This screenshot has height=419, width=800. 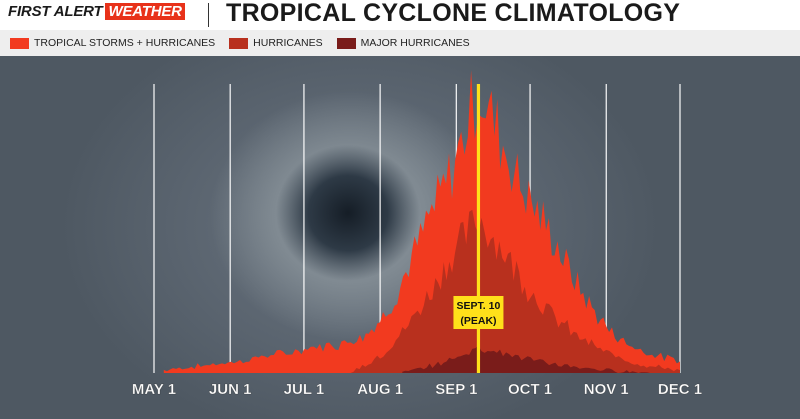 What do you see at coordinates (154, 389) in the screenshot?
I see `tick-label: MAY 1` at bounding box center [154, 389].